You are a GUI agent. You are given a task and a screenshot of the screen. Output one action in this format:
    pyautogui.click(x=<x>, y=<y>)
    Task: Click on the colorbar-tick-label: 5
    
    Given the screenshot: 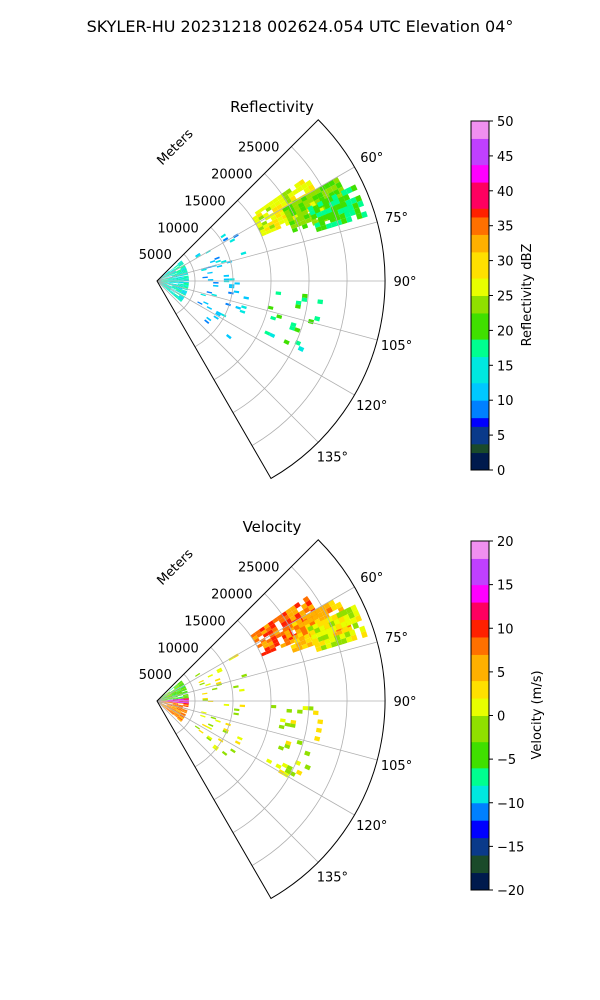 What is the action you would take?
    pyautogui.click(x=501, y=673)
    